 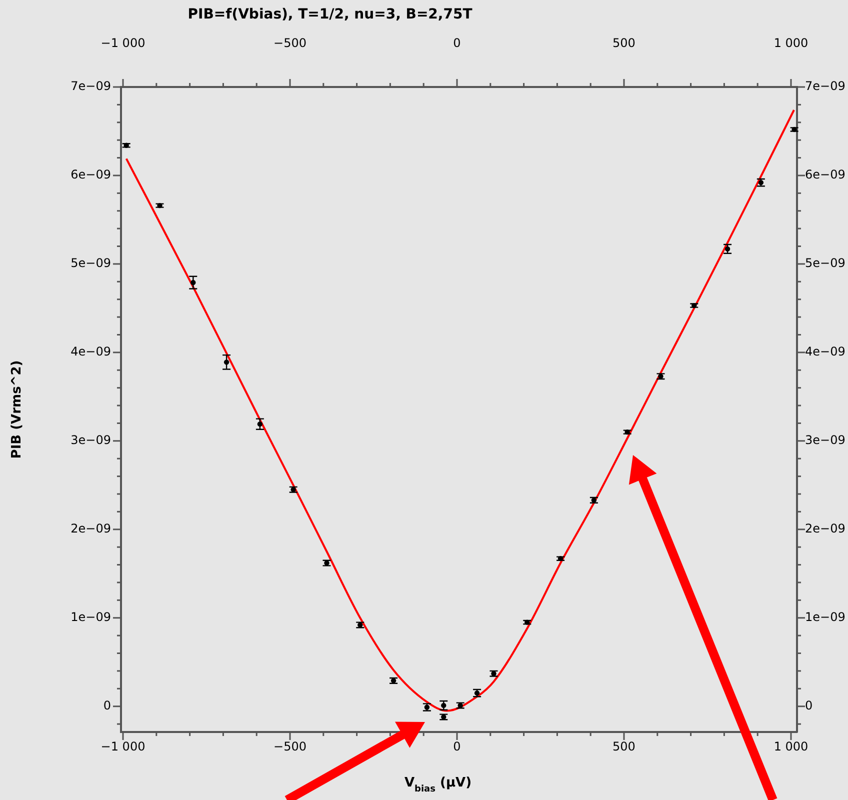 What do you see at coordinates (791, 43) in the screenshot?
I see `x-tick-label: 1 000` at bounding box center [791, 43].